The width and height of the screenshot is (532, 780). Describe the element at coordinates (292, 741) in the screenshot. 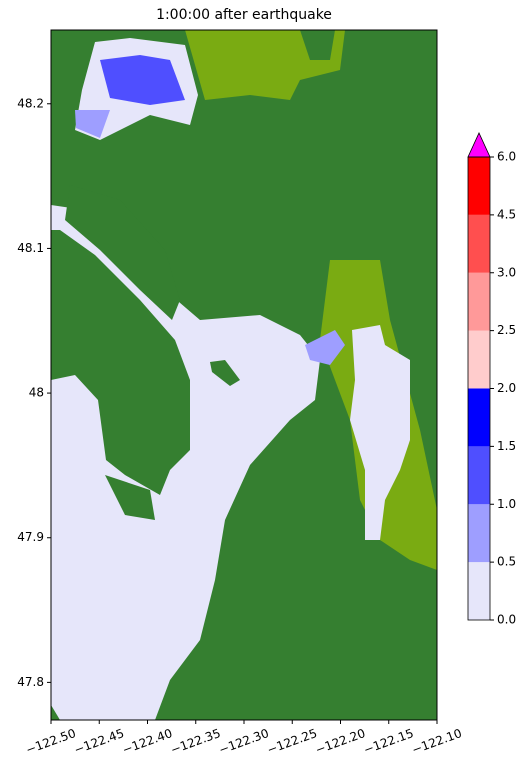

I see `x-tick-label: −122.25` at that location.